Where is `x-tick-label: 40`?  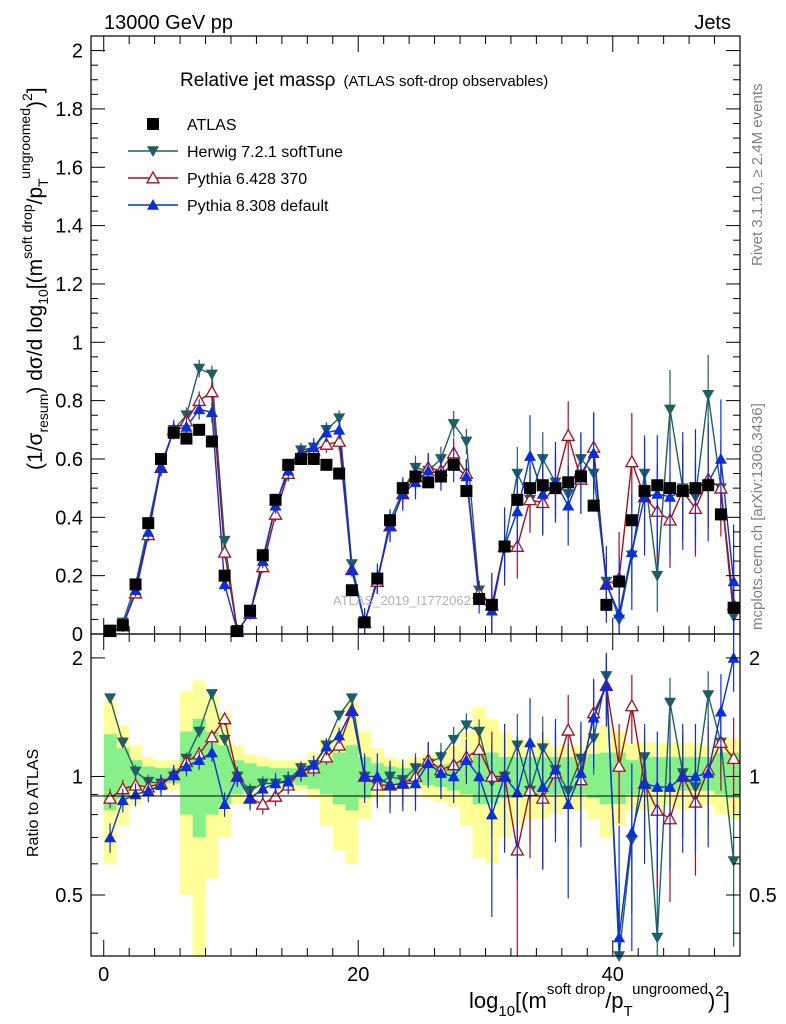
x-tick-label: 40 is located at coordinates (613, 975).